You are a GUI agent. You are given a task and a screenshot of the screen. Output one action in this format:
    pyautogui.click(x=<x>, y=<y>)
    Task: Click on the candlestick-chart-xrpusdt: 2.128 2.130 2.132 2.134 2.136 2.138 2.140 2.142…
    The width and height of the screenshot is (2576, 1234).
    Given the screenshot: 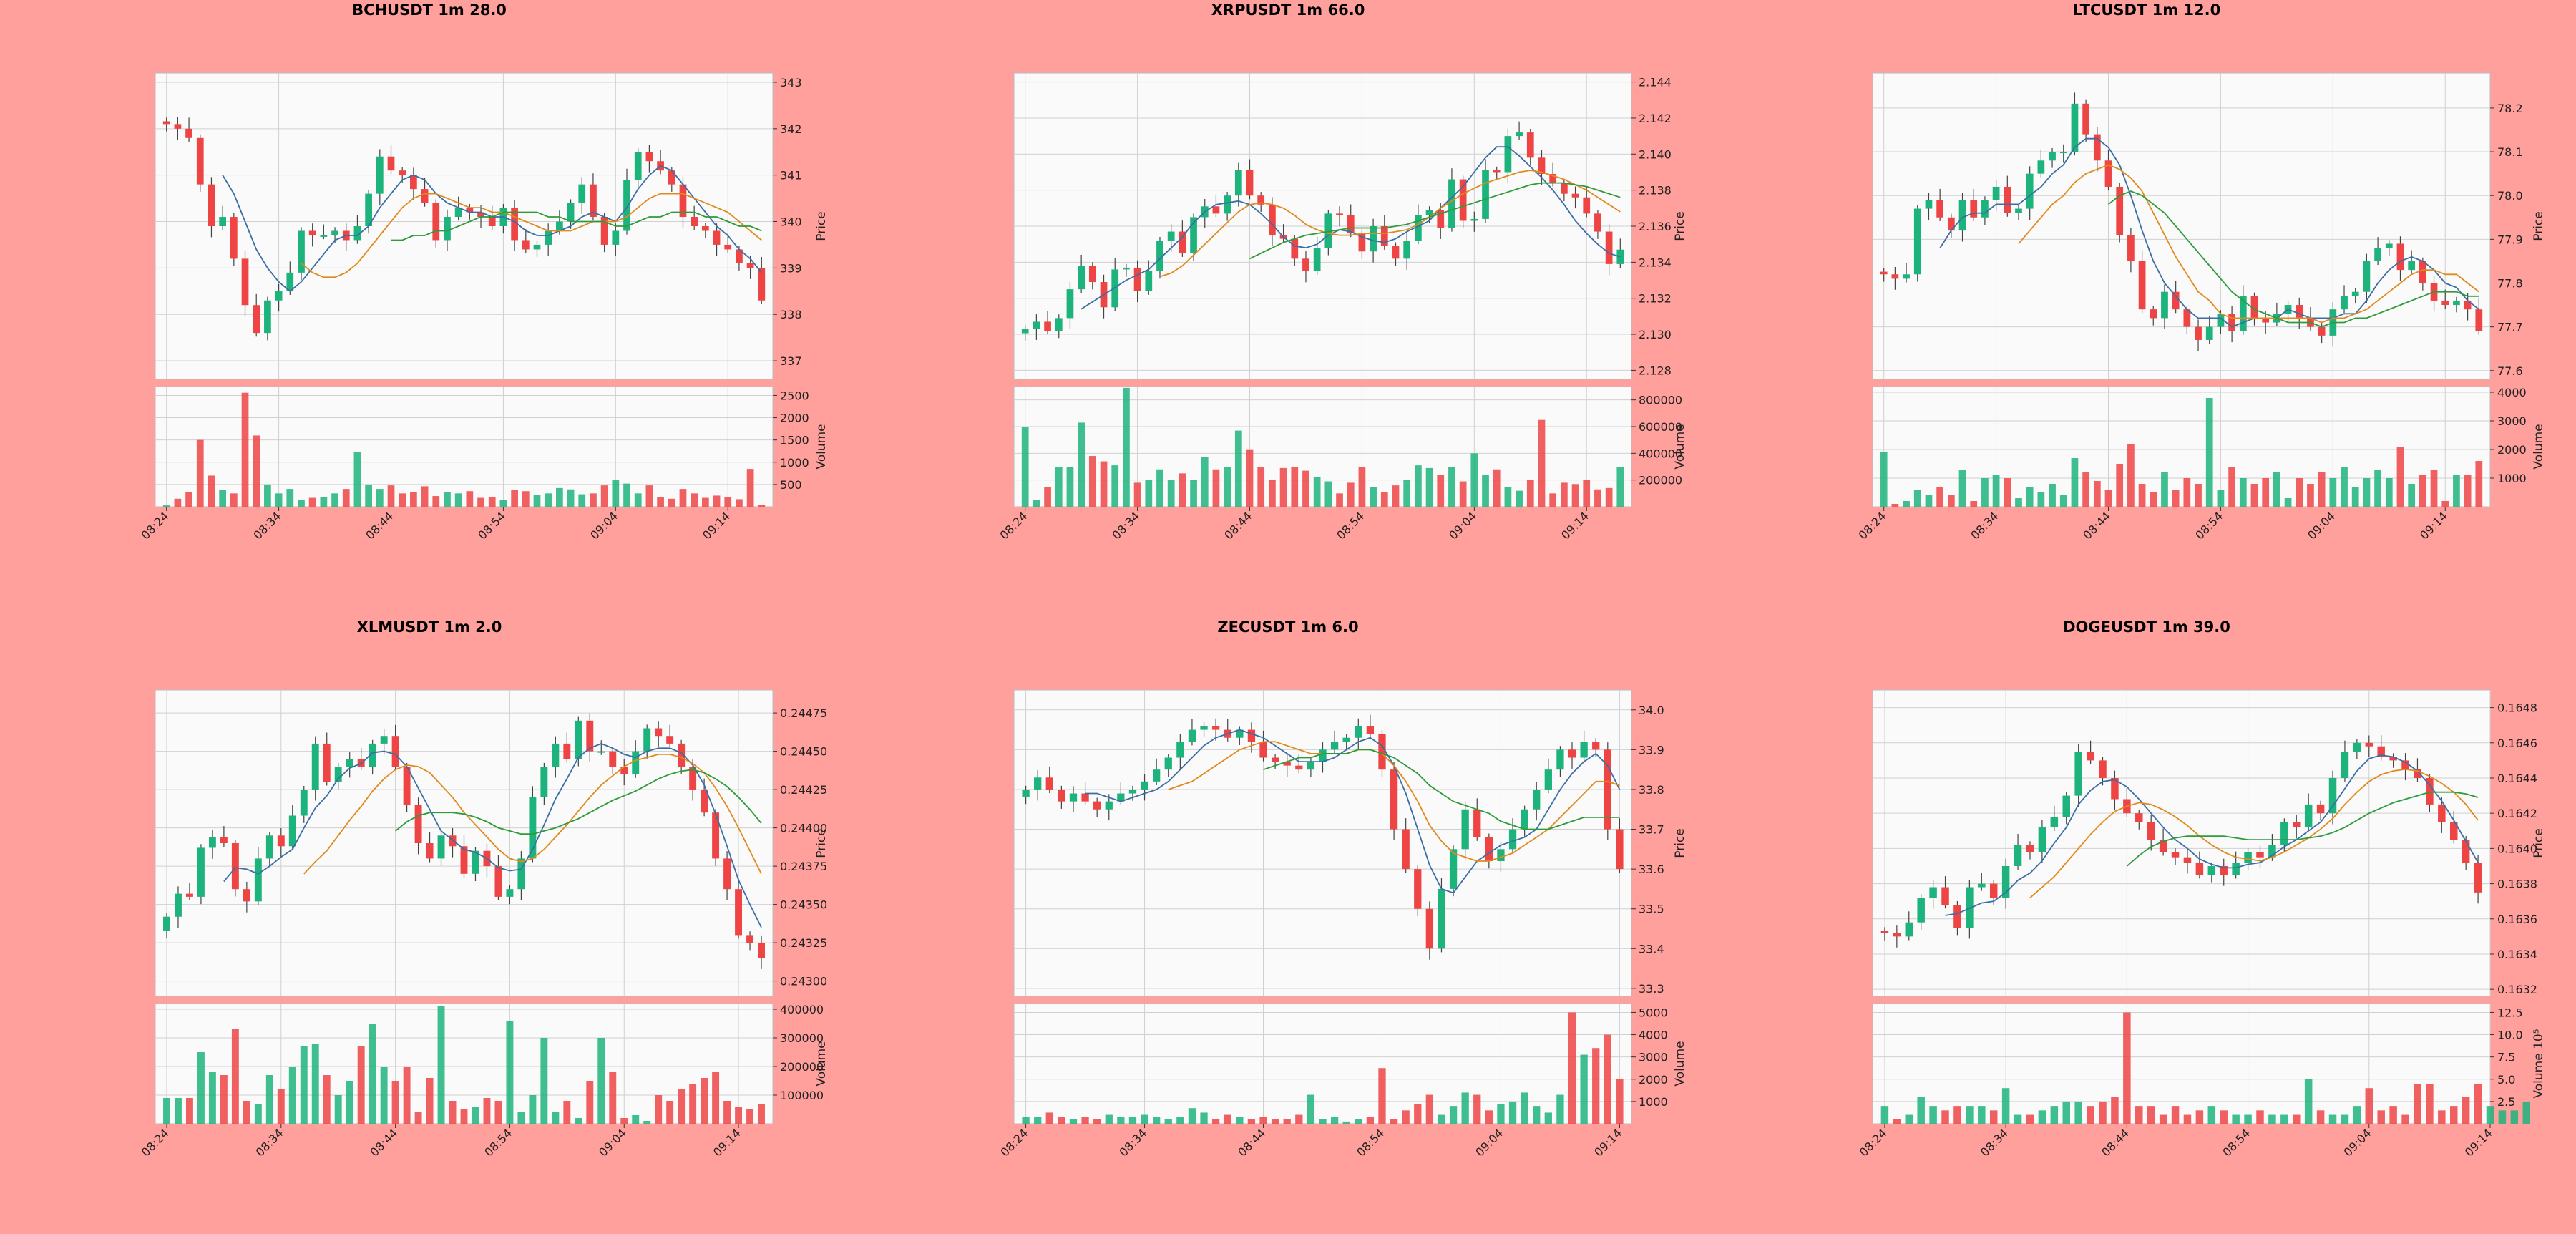 What is the action you would take?
    pyautogui.click(x=1342, y=307)
    